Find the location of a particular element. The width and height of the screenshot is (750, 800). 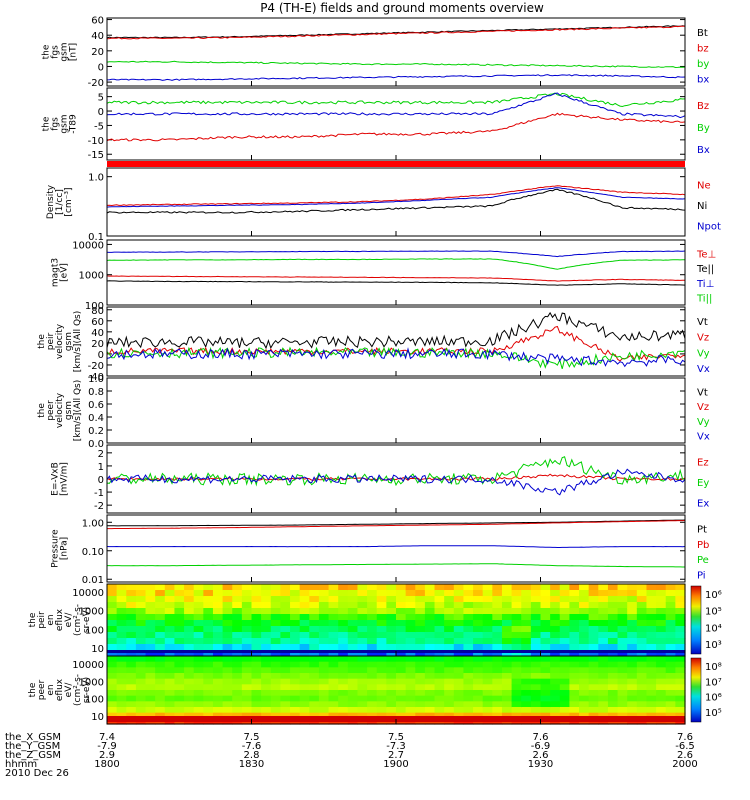

ylabel-line: peir is located at coordinates (51, 341).